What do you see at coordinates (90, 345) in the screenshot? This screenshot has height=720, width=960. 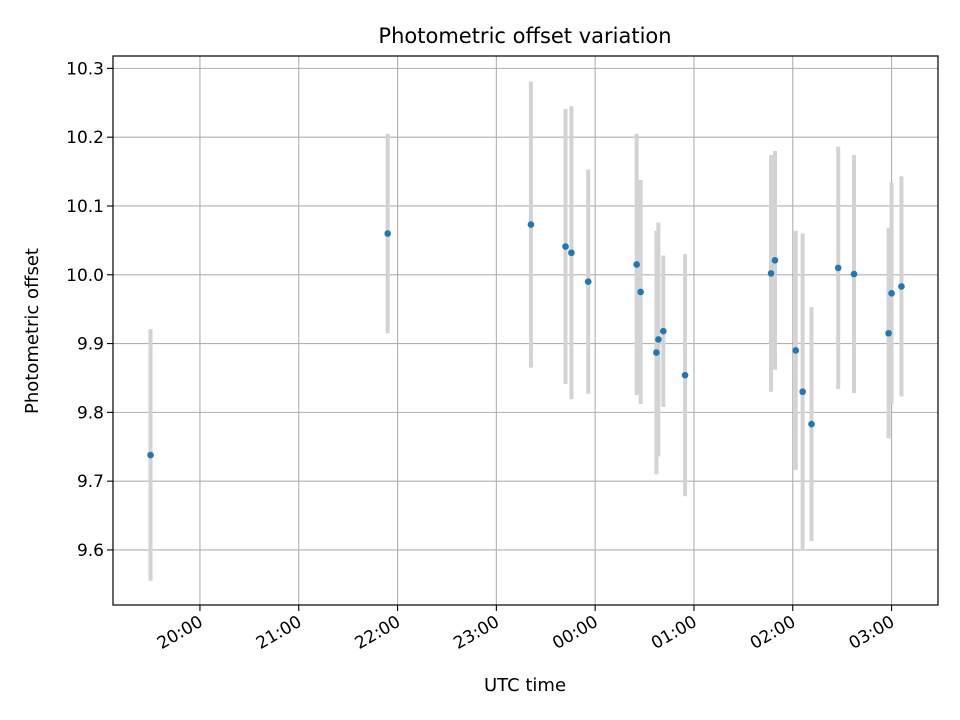 I see `y-tick-label: 9.9` at bounding box center [90, 345].